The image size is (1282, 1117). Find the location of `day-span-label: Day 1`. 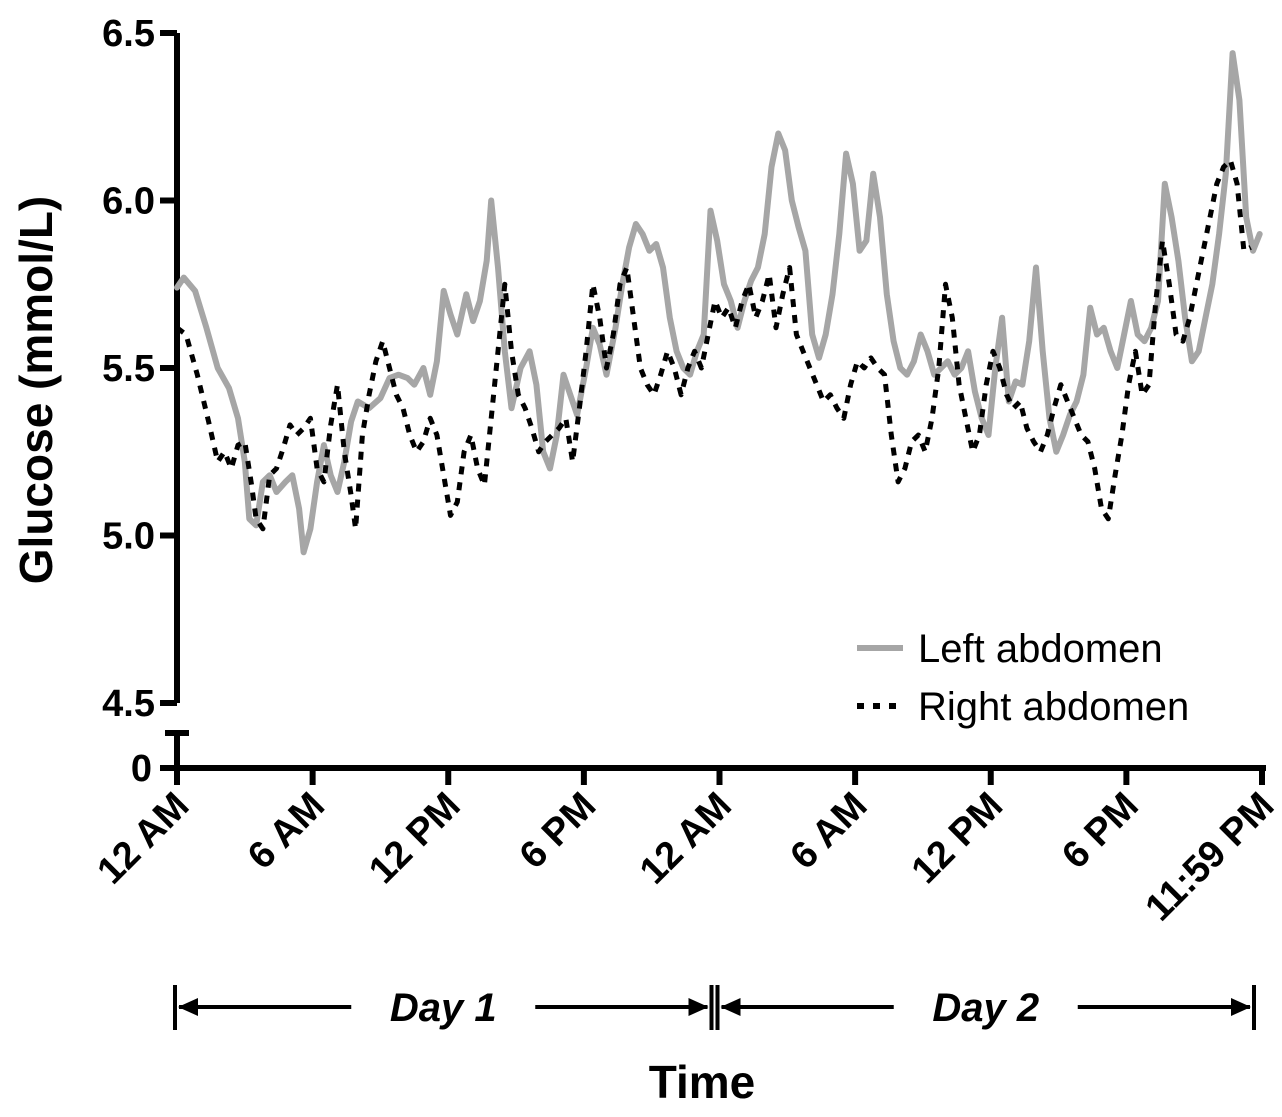

day-span-label: Day 1 is located at coordinates (443, 1008).